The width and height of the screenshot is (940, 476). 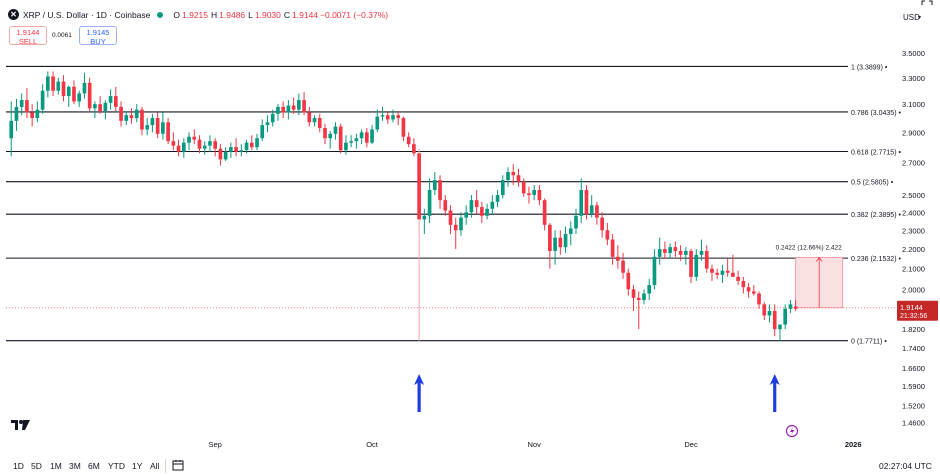 I want to click on timeframe-button-5d: 5D, so click(x=36, y=466).